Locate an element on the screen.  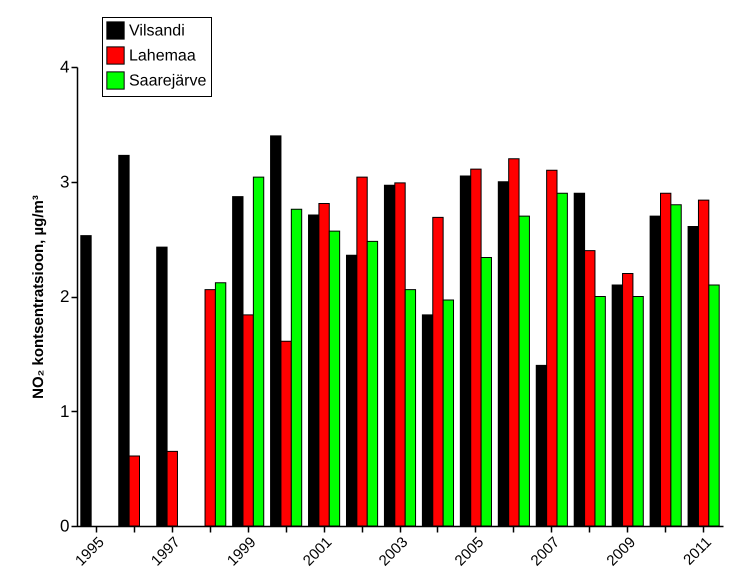
legend-label: Saarejärve is located at coordinates (167, 81).